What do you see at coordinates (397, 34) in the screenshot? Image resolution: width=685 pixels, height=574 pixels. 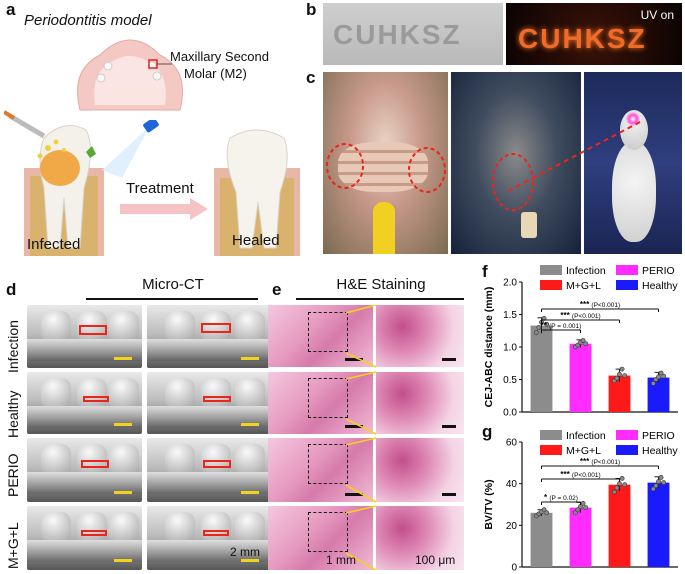 I see `cuhksz-text-ambient: CUHKSZ` at bounding box center [397, 34].